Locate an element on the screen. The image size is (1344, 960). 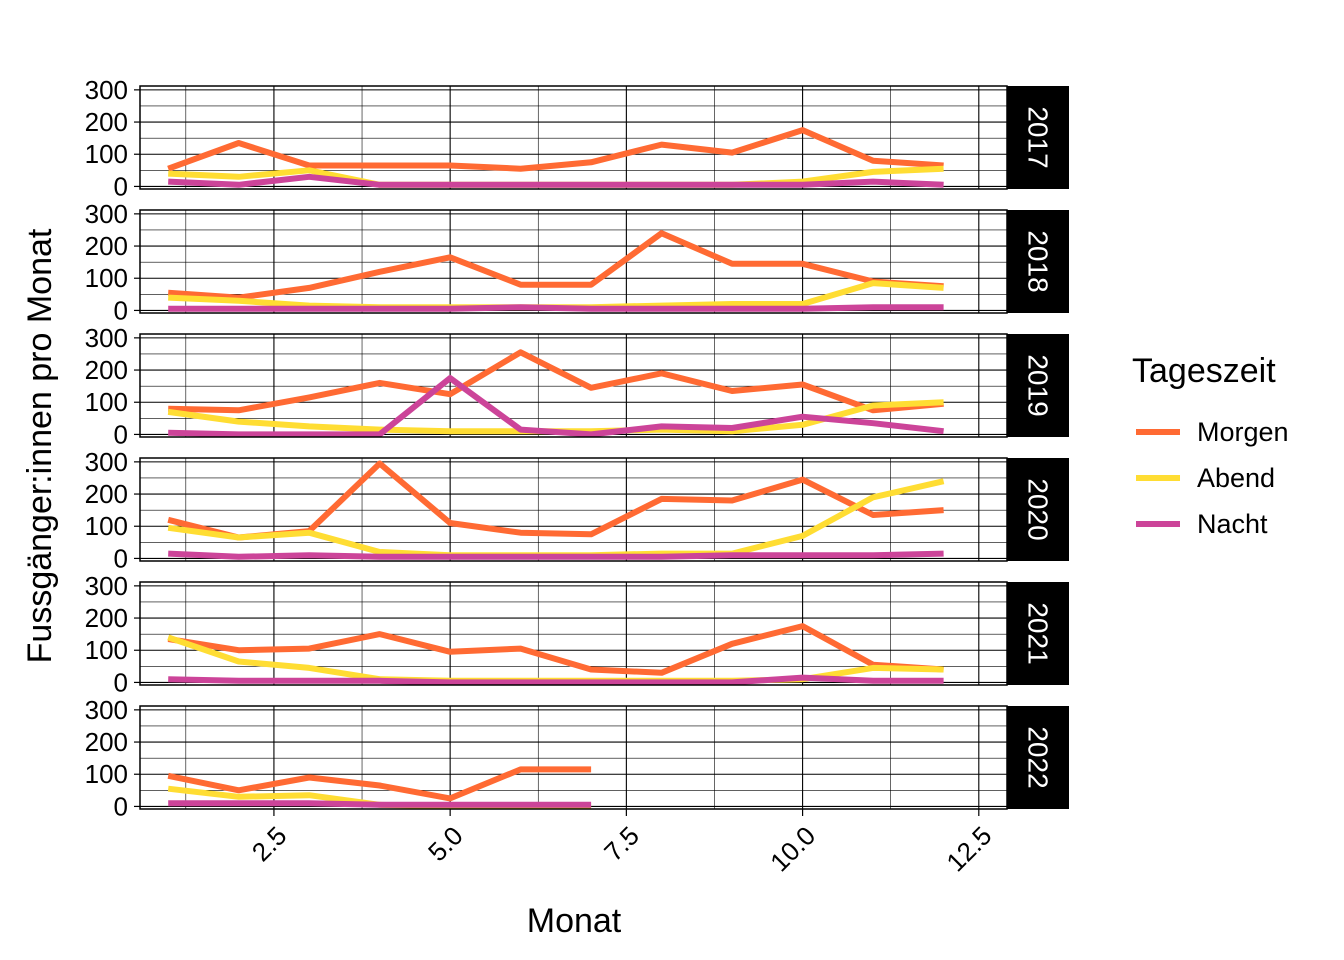
x-tick-label: 5.0 is located at coordinates (445, 843).